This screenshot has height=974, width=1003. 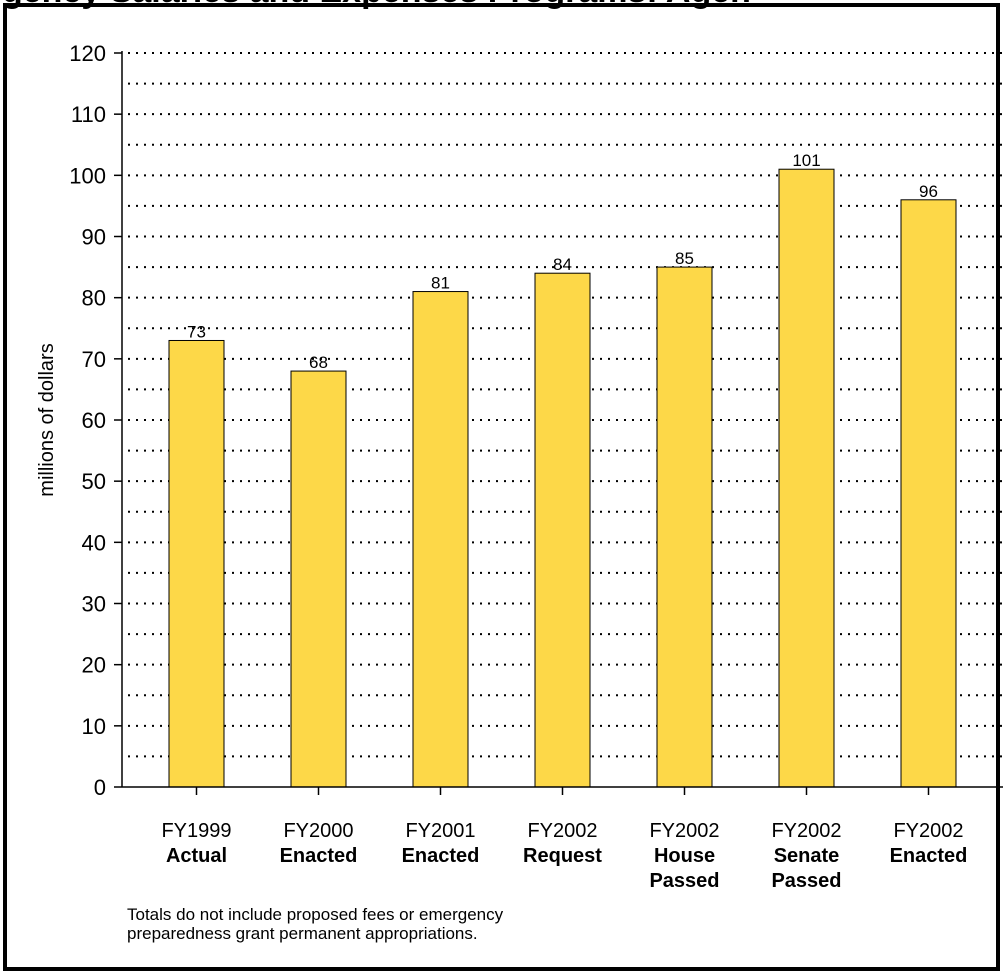 I want to click on data-label: 85, so click(x=684, y=258).